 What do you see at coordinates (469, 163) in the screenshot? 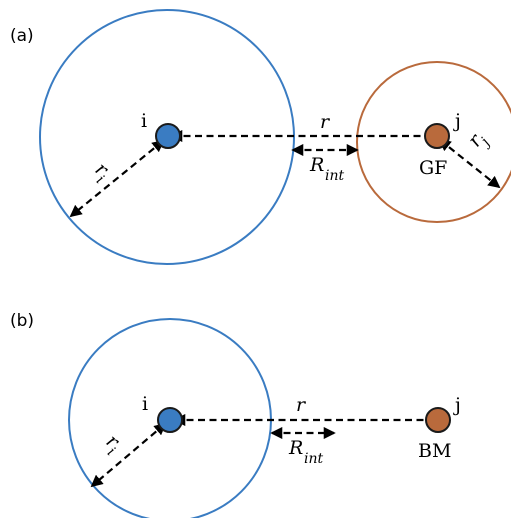
I see `radius-j-arrow` at bounding box center [469, 163].